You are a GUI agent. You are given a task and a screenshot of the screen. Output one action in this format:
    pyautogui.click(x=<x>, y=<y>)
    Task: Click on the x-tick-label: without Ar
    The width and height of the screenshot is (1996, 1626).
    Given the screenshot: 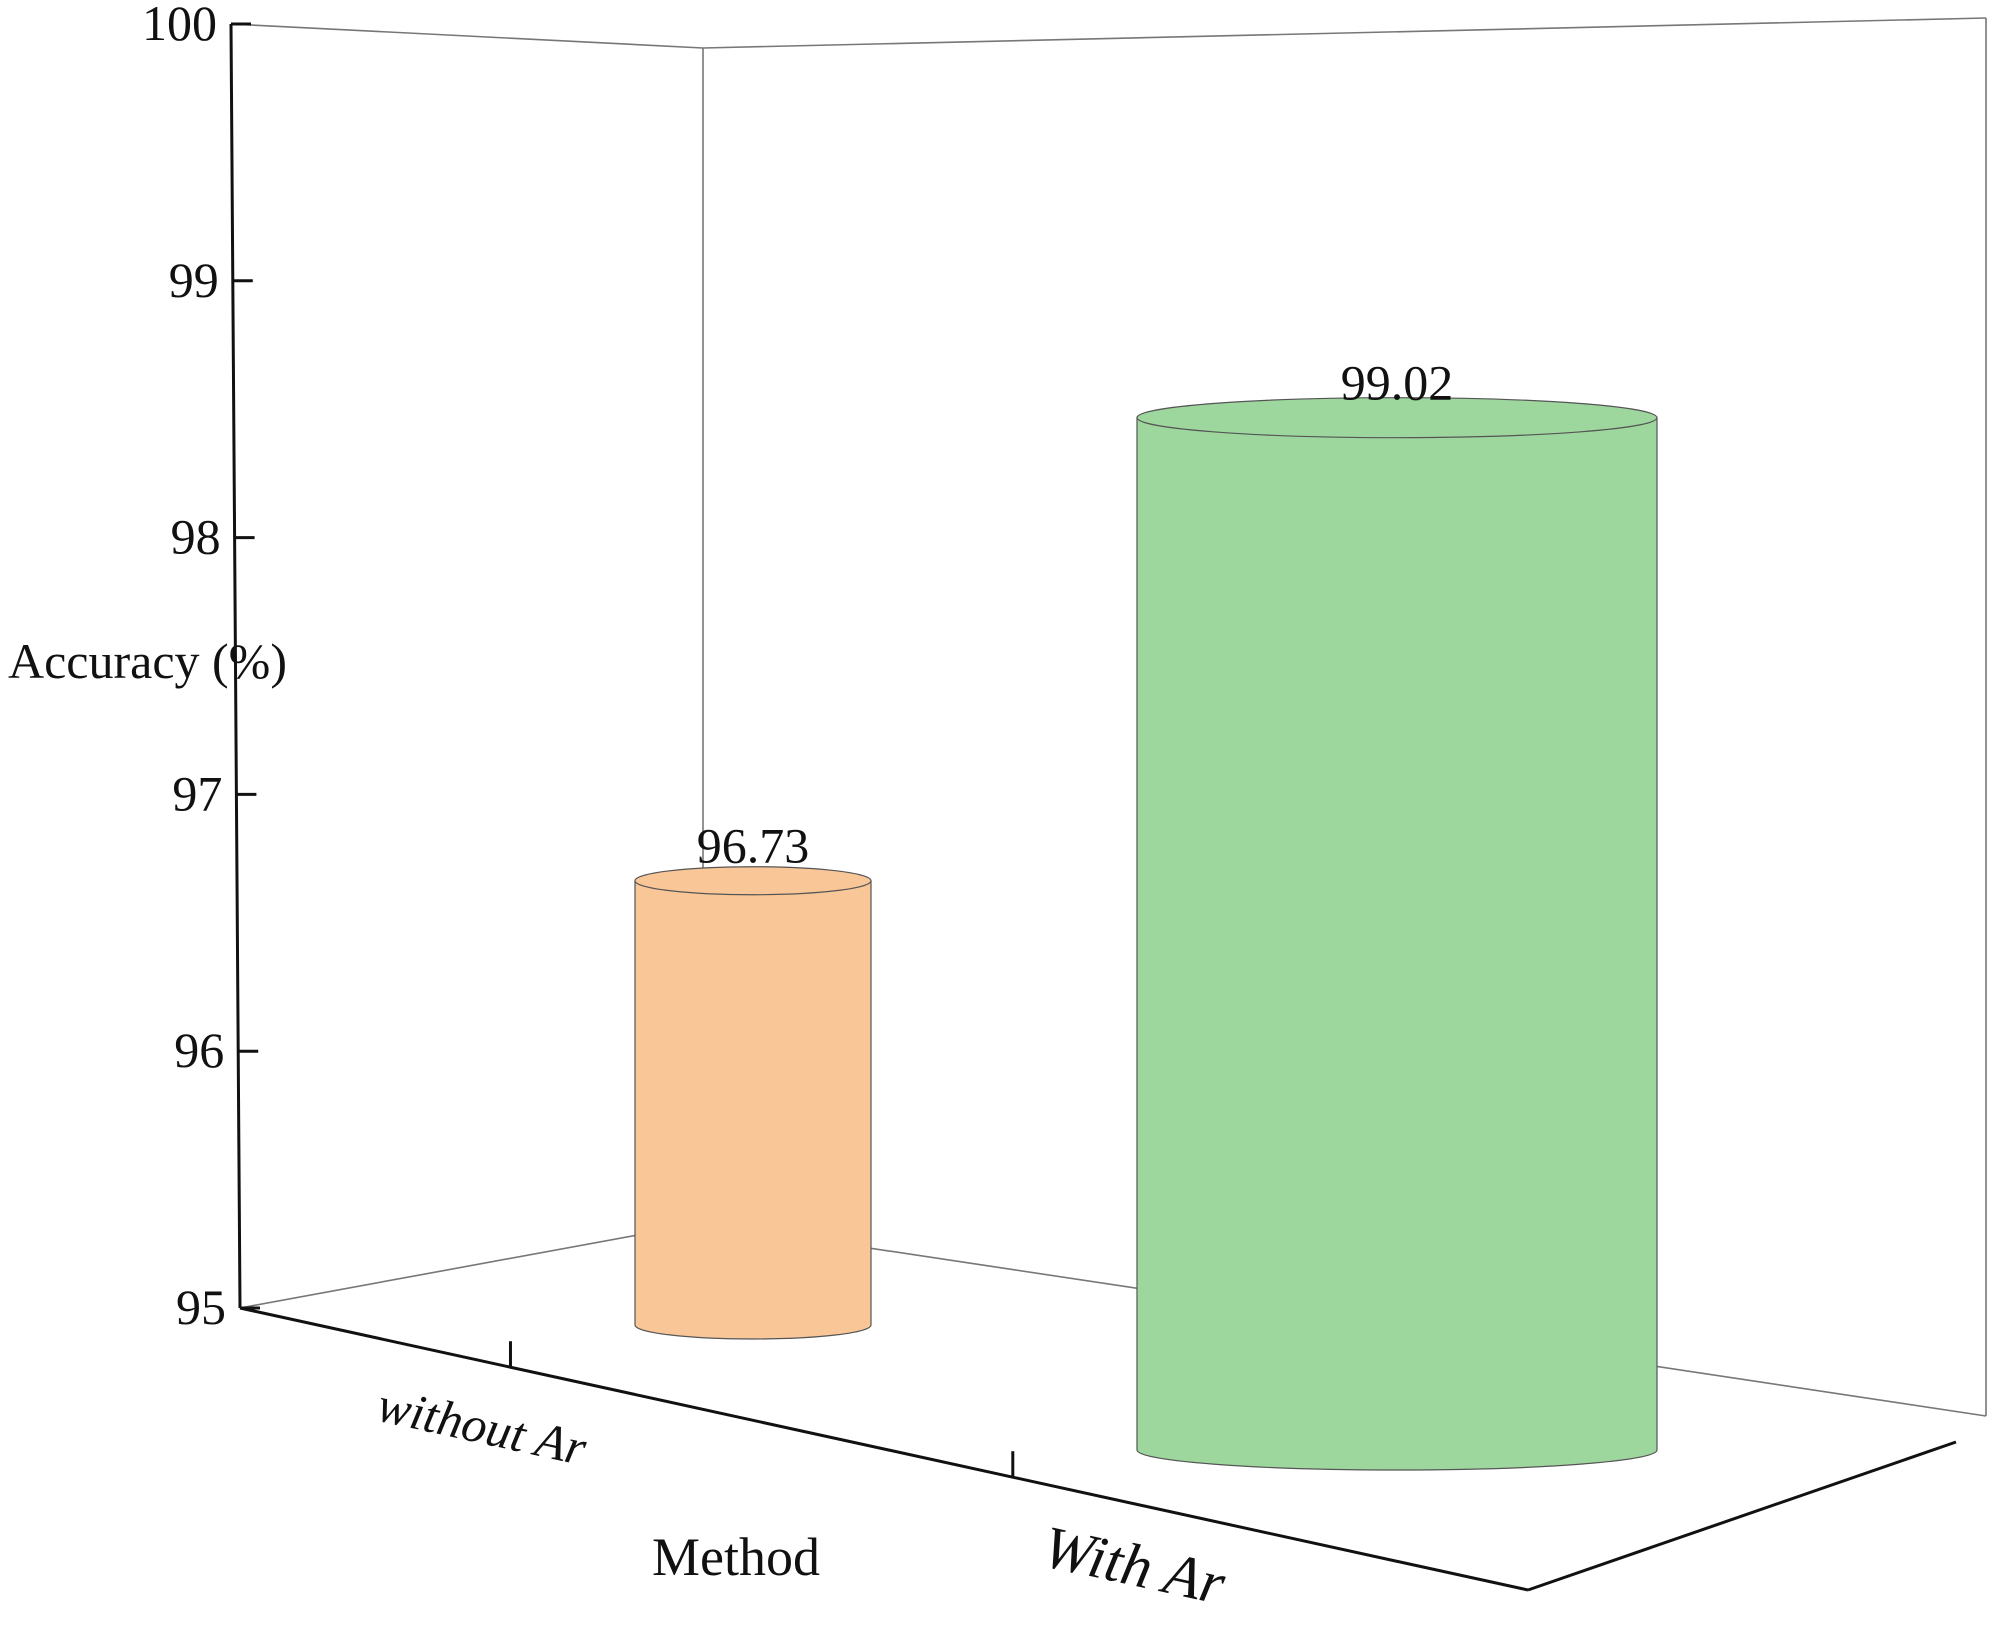 What is the action you would take?
    pyautogui.click(x=482, y=1426)
    